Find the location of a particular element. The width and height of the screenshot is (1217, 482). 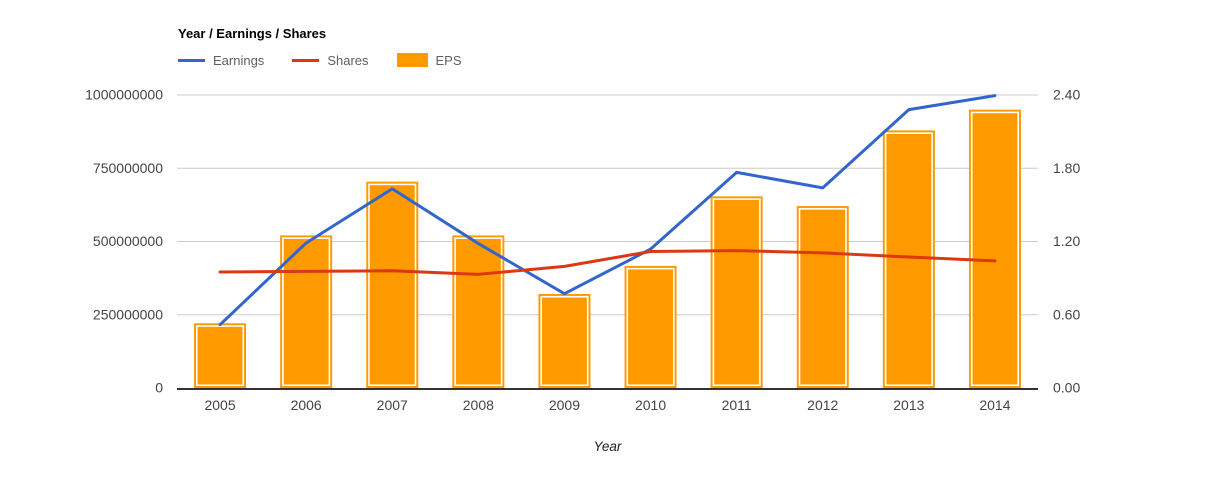

x-axis-tick-2012: 2012 is located at coordinates (822, 405).